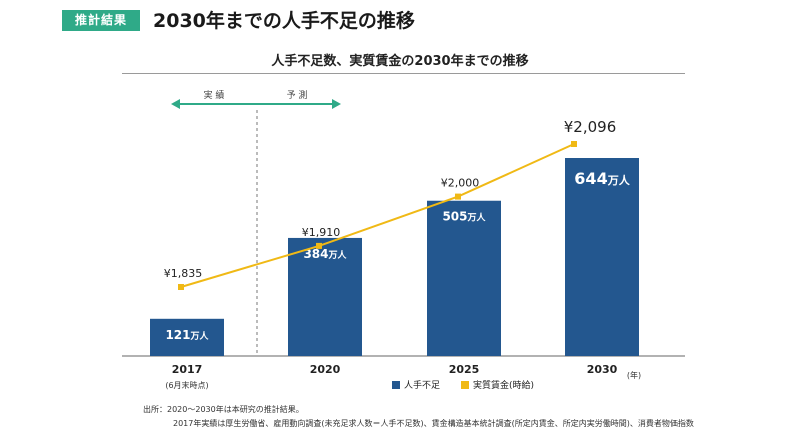 The image size is (800, 438). Describe the element at coordinates (325, 254) in the screenshot. I see `bar-label-2020: 384万人` at that location.